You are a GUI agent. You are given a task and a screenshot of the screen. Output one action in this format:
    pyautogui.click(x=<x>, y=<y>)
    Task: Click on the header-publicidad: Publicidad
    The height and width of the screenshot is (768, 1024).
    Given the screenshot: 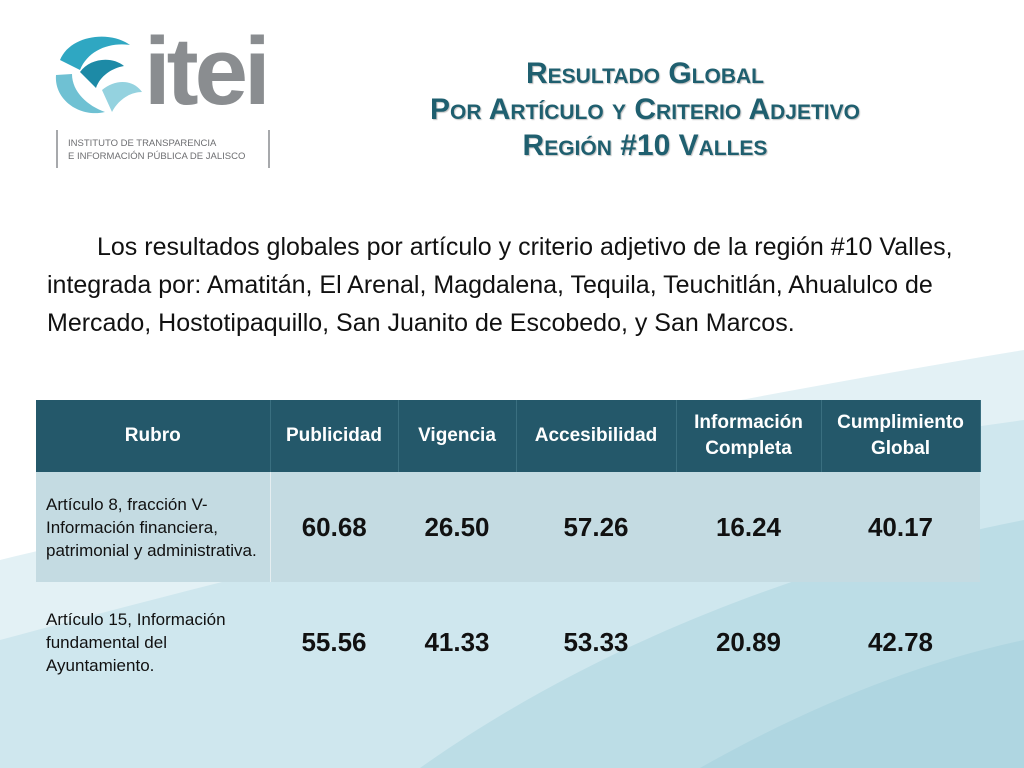 What is the action you would take?
    pyautogui.click(x=334, y=436)
    